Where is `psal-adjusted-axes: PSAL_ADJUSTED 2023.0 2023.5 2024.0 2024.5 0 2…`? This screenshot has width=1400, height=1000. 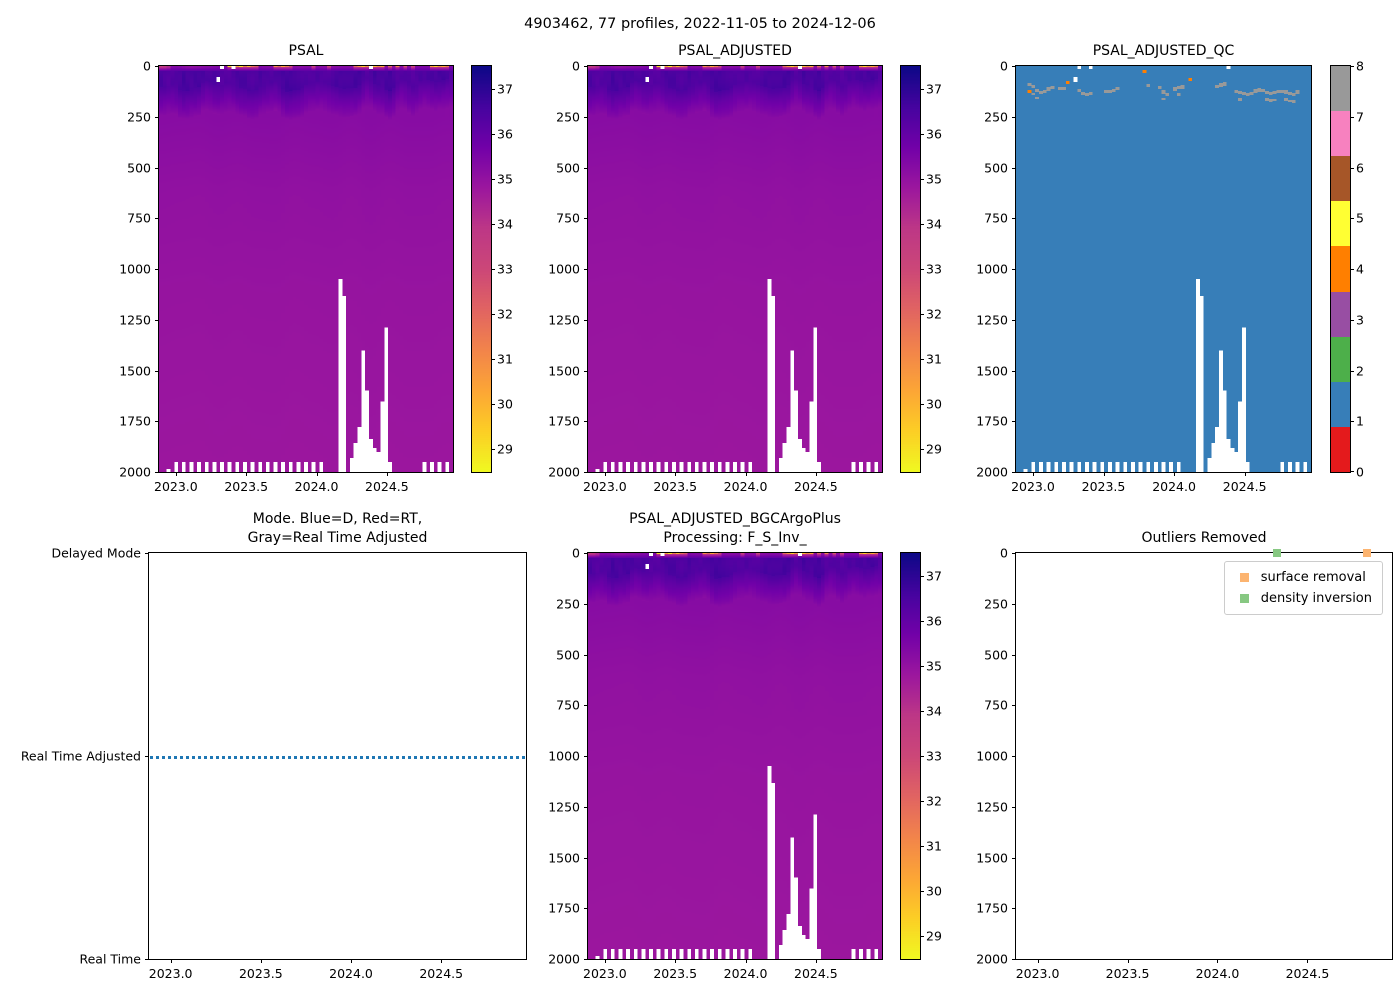 psal-adjusted-axes: PSAL_ADJUSTED 2023.0 2023.5 2024.0 2024.5 0 2… is located at coordinates (715, 268).